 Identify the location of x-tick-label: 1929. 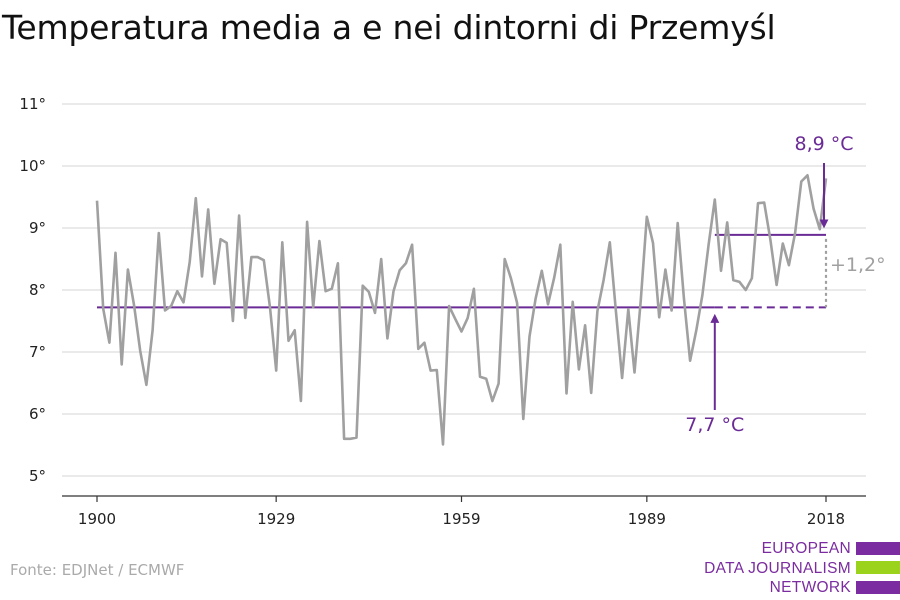
(276, 519).